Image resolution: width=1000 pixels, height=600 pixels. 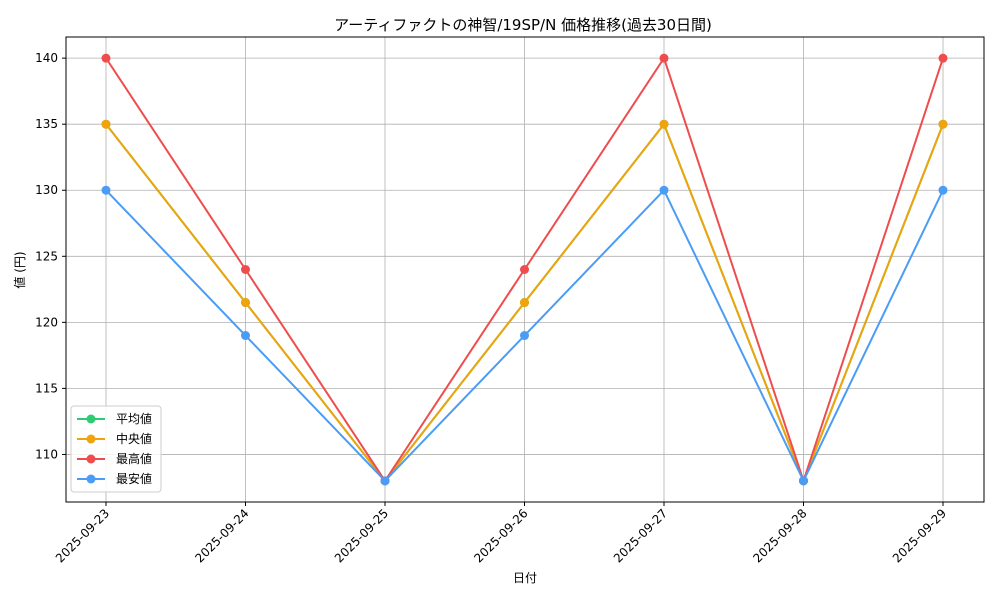 I want to click on legend-box, so click(x=116, y=449).